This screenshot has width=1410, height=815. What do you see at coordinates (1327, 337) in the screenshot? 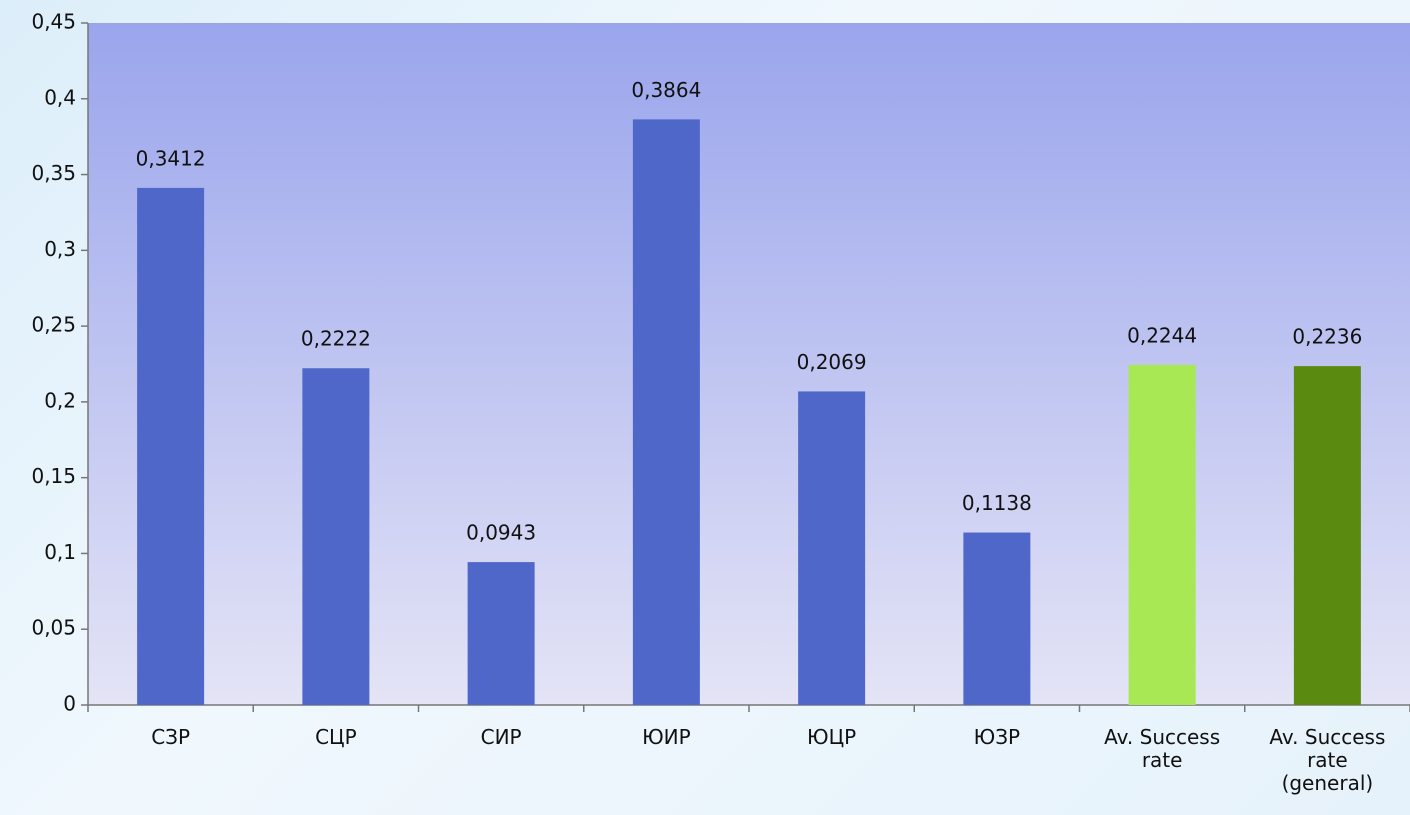
I see `data-label: 0,2236` at bounding box center [1327, 337].